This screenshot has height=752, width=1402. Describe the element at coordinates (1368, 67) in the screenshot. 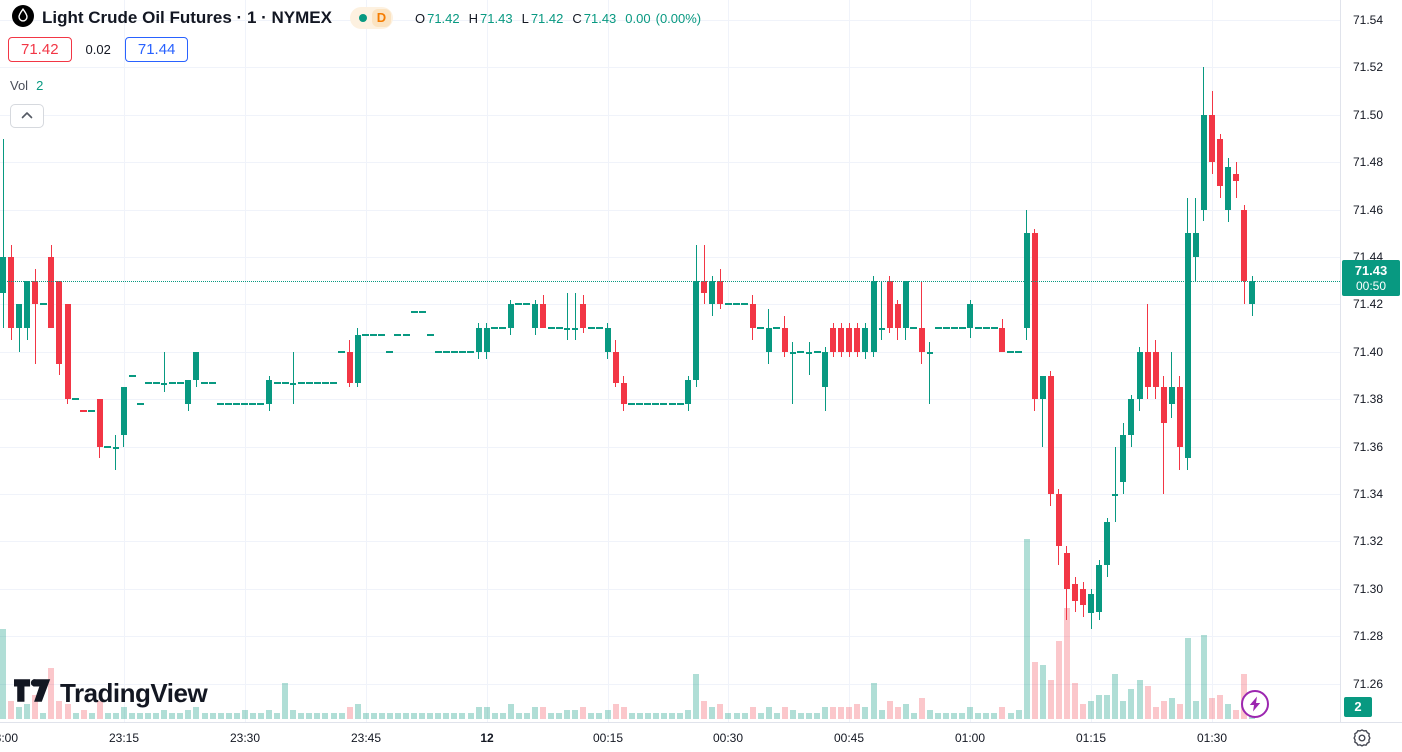

I see `price-tick-label: 71.52` at that location.